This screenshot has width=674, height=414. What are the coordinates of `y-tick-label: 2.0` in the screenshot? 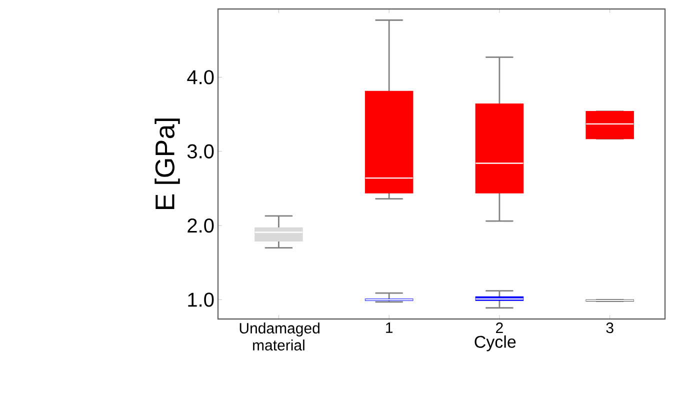 It's located at (201, 225).